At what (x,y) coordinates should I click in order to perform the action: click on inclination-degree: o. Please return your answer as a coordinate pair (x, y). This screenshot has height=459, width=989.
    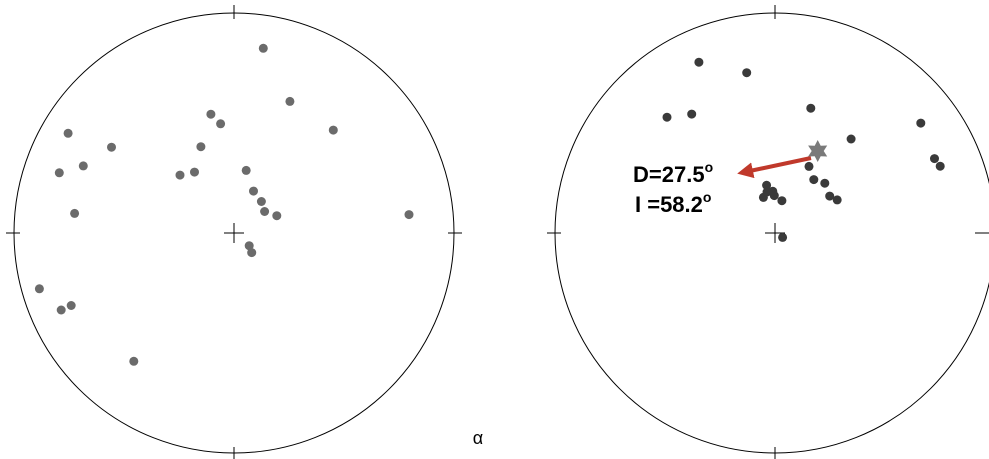
    Looking at the image, I should click on (707, 197).